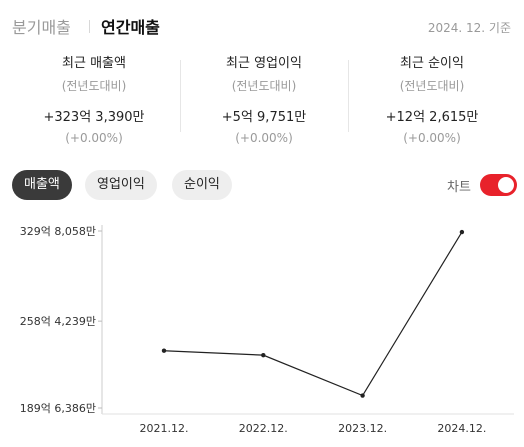 The width and height of the screenshot is (524, 447). What do you see at coordinates (262, 186) in the screenshot?
I see `metric-filter-bar: 매출액 영업이익 순이익 차트` at bounding box center [262, 186].